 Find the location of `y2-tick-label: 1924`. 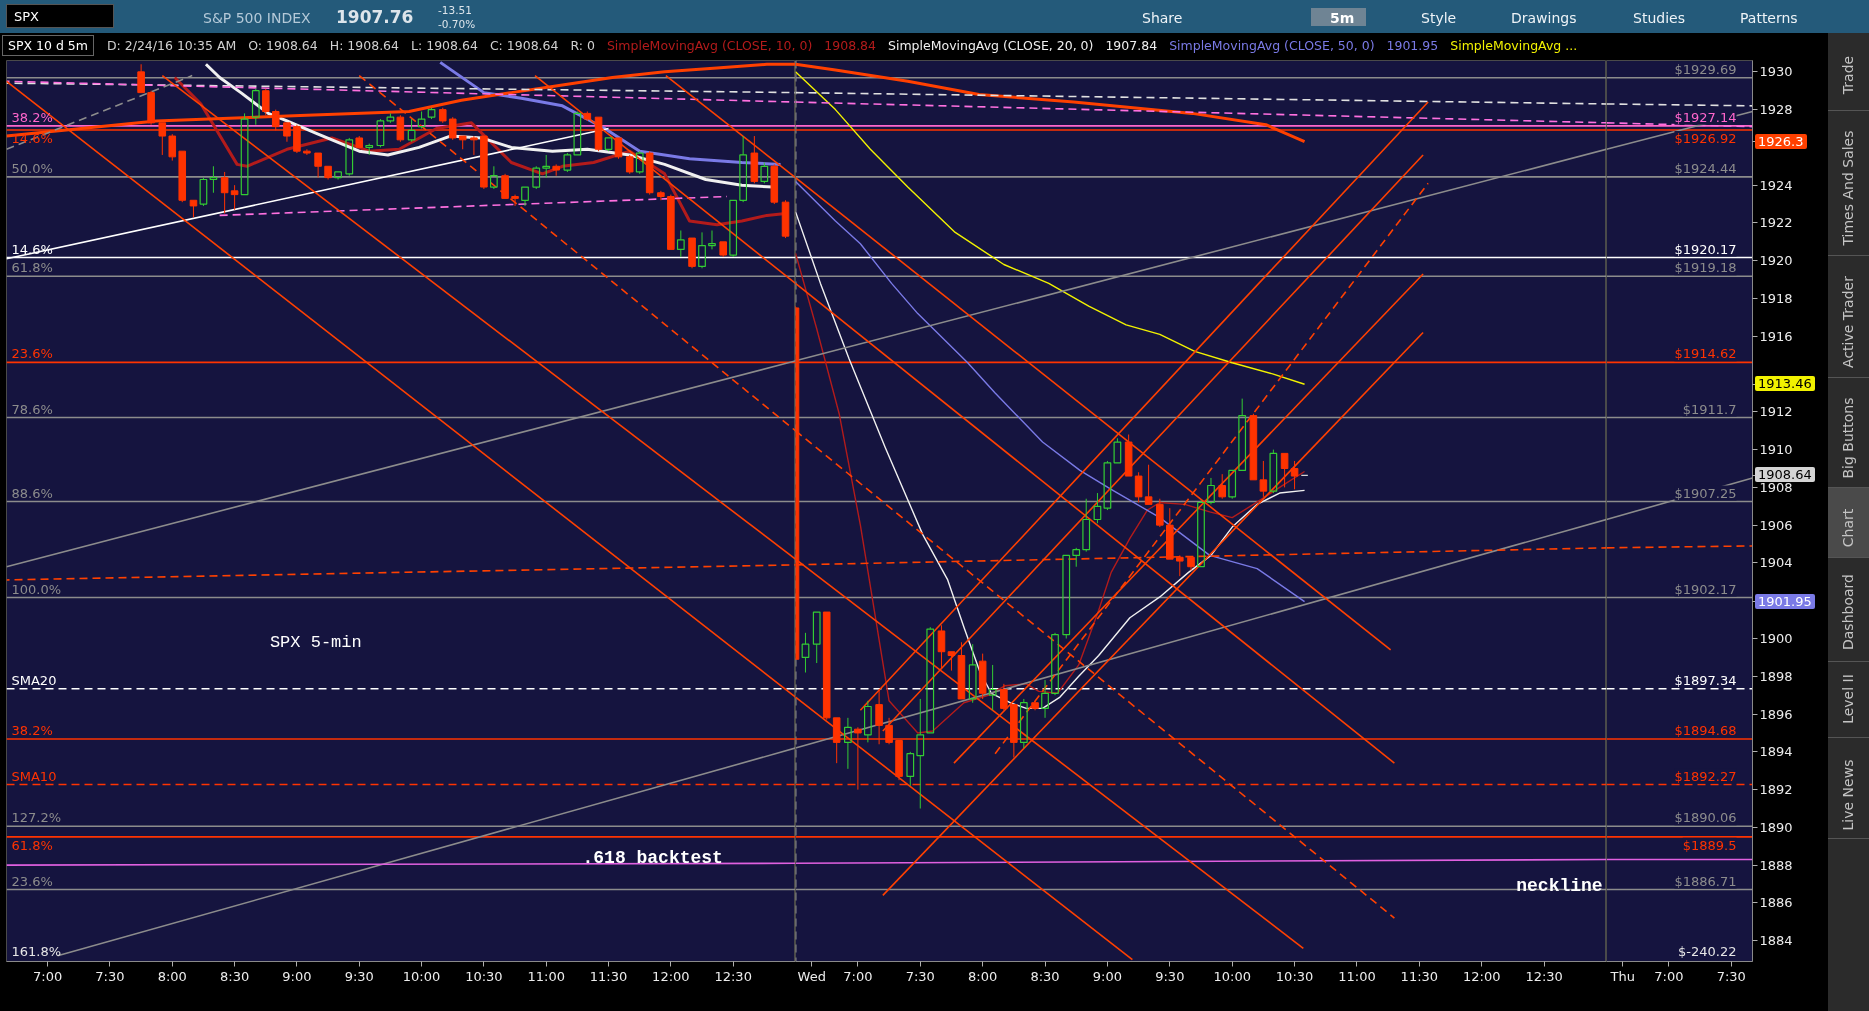

y2-tick-label: 1924 is located at coordinates (1776, 185).